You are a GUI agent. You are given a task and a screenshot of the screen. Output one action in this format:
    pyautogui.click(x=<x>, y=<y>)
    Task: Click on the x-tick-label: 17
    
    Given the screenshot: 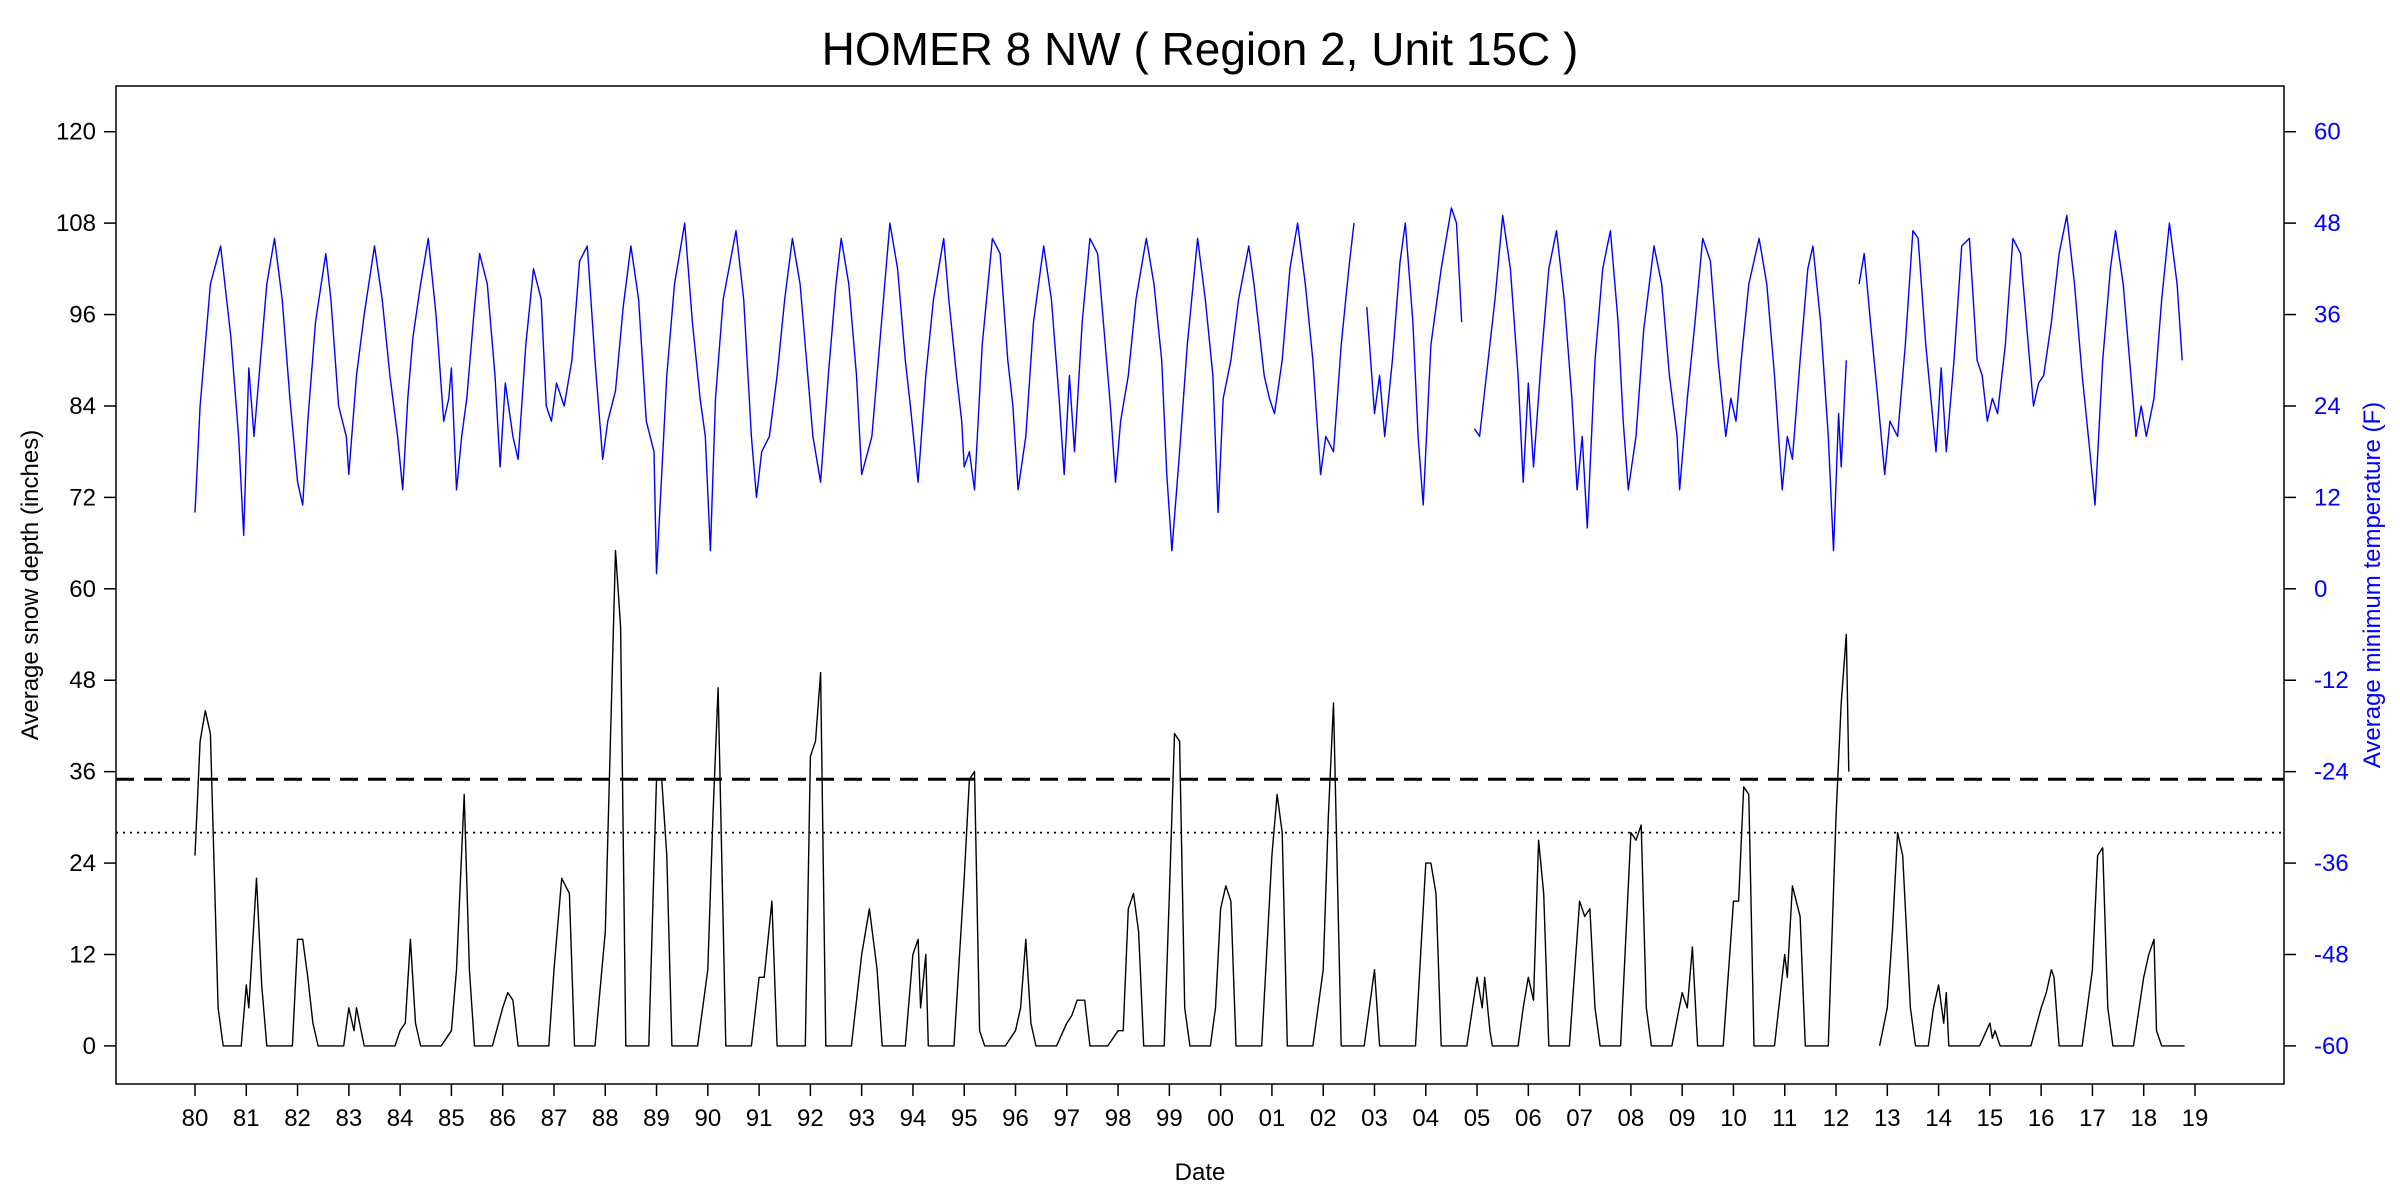 What is the action you would take?
    pyautogui.click(x=2092, y=1118)
    